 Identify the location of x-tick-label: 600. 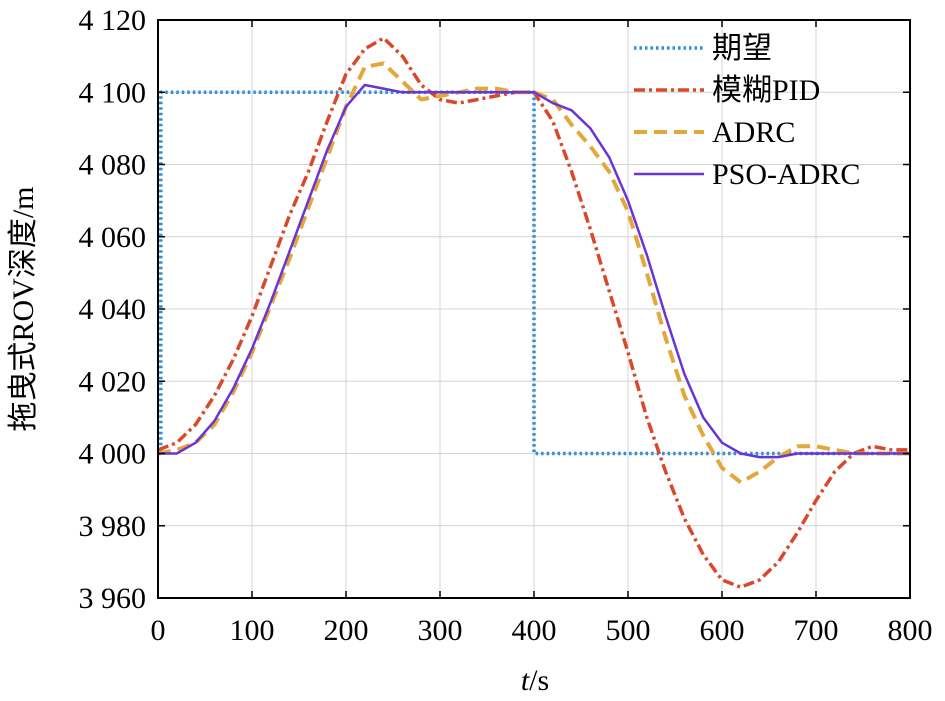
(722, 630).